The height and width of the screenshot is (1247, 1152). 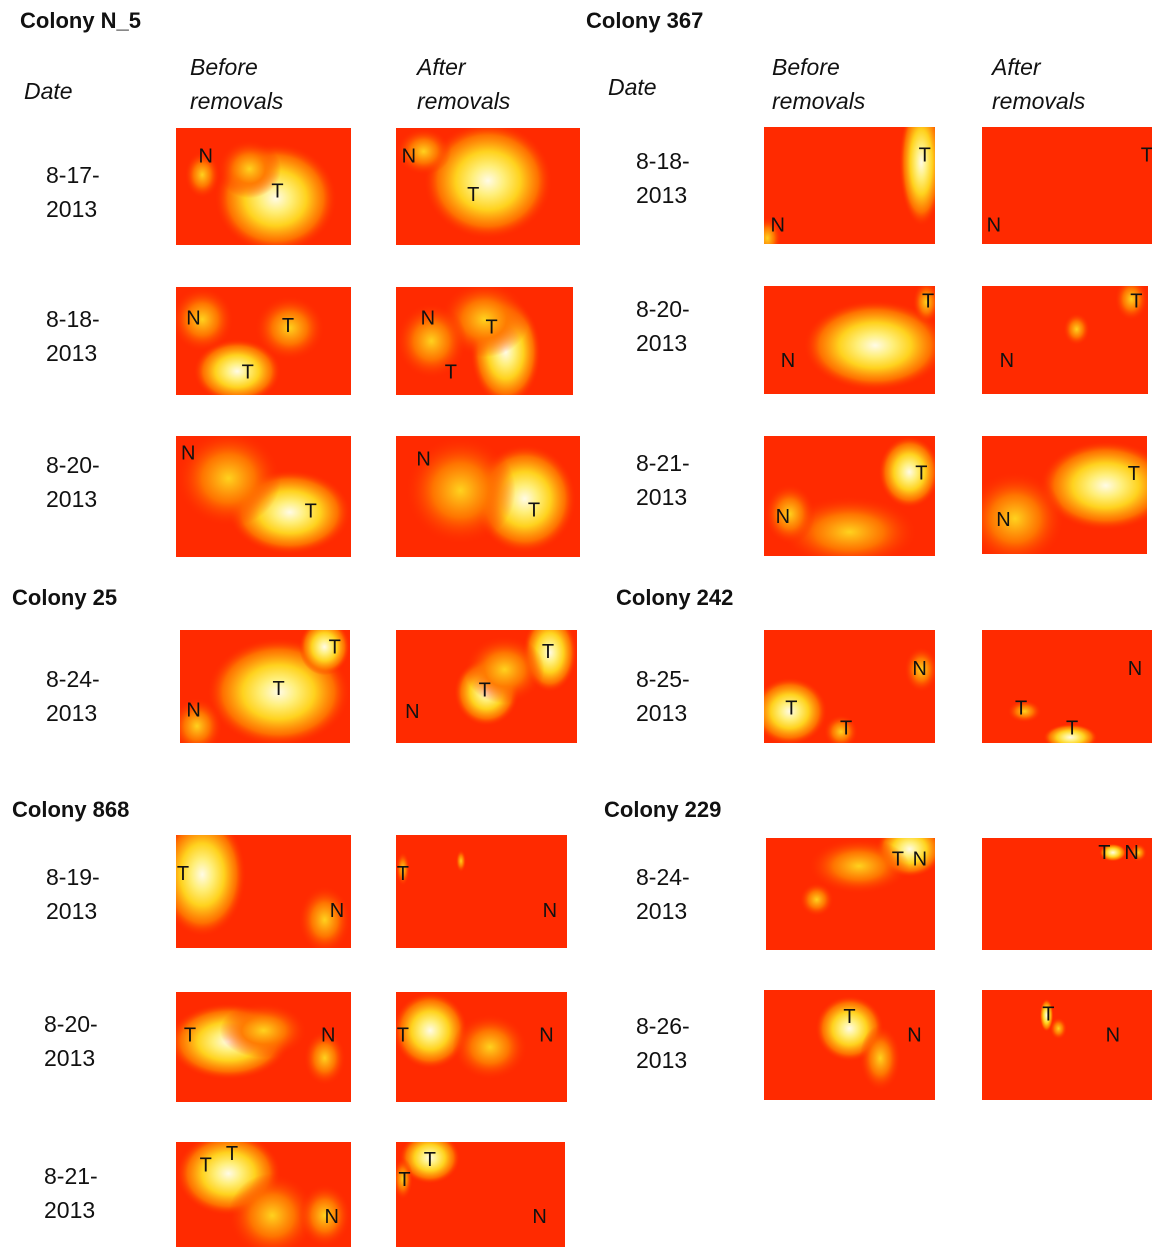 What do you see at coordinates (73, 192) in the screenshot?
I see `date-label: 8-17- 2013` at bounding box center [73, 192].